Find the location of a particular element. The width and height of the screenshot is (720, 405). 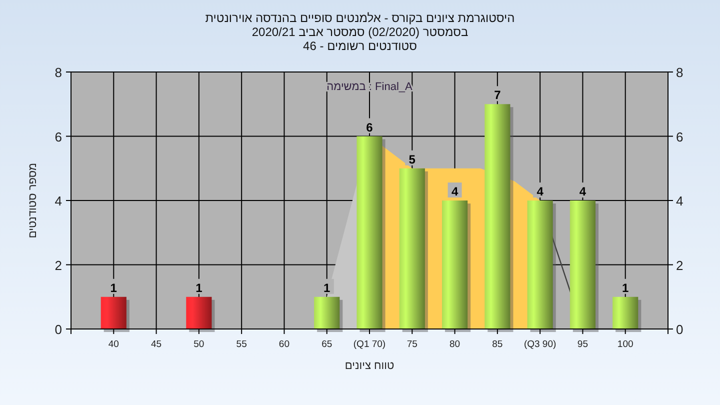

data-label: 6 is located at coordinates (370, 127).